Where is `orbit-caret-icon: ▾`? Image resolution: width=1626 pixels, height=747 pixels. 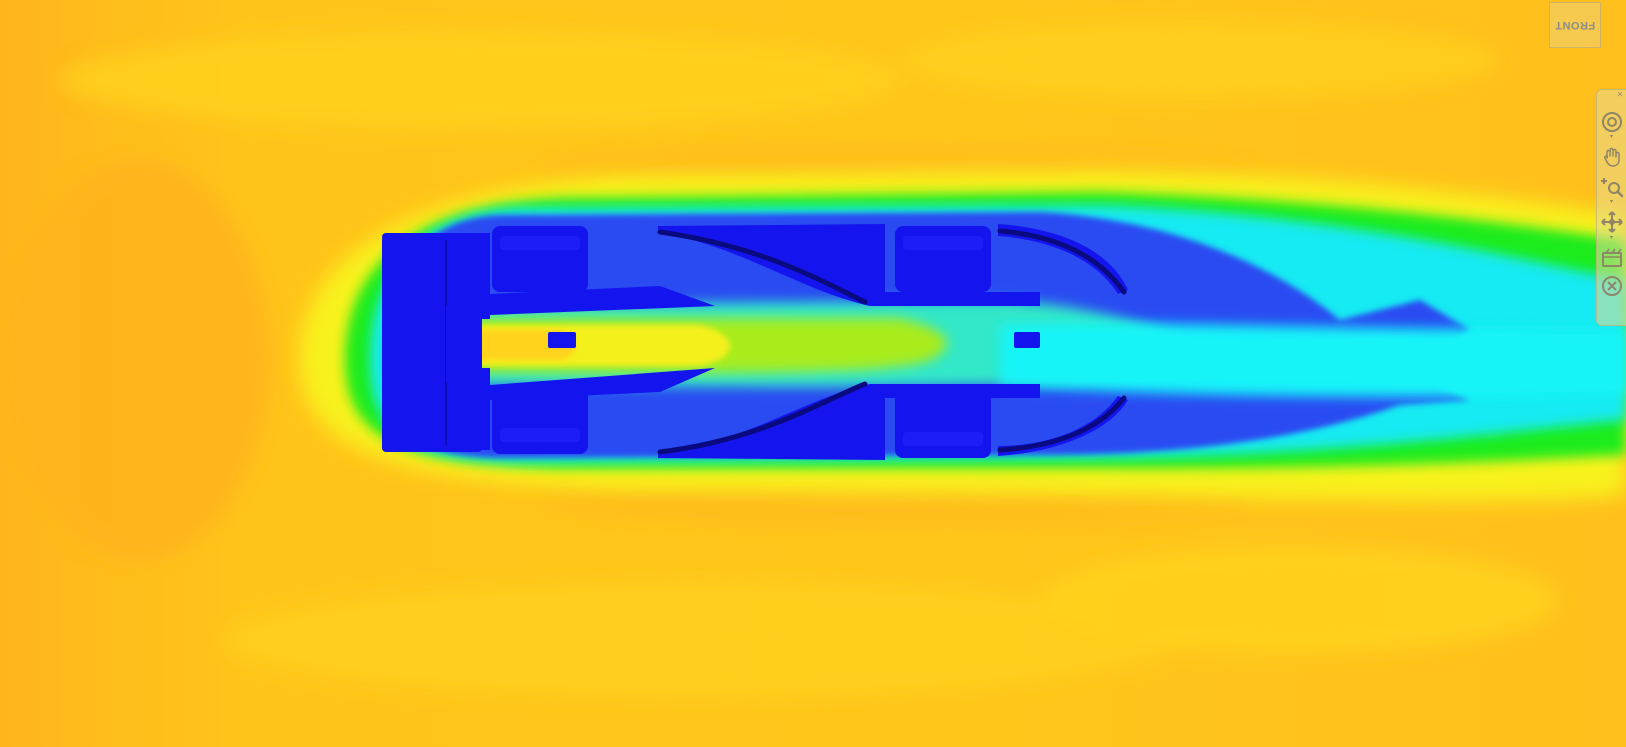
orbit-caret-icon: ▾ is located at coordinates (1612, 238).